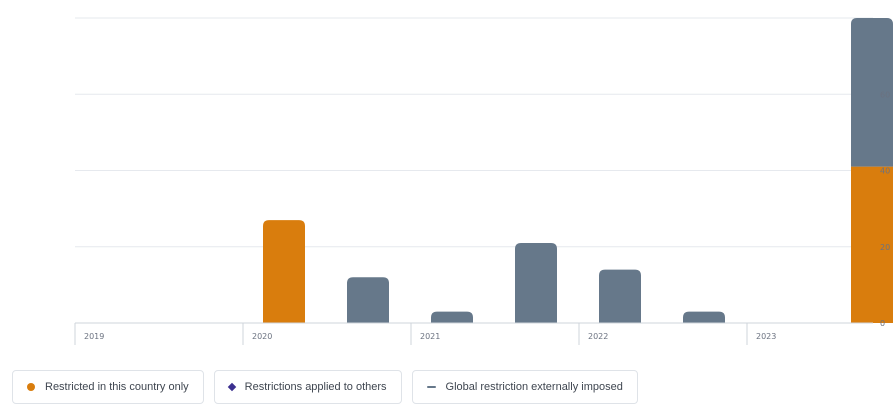 This screenshot has height=410, width=895. Describe the element at coordinates (94, 336) in the screenshot. I see `x-tick-label: 2019` at that location.